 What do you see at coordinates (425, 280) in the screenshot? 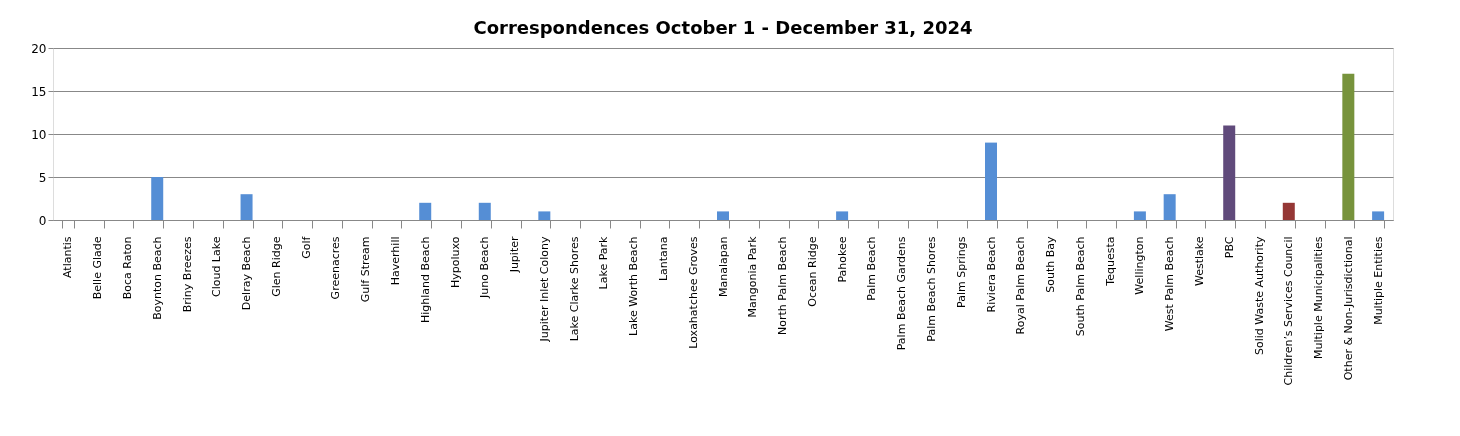
I see `x-tick-label: Highland Beach` at bounding box center [425, 280].